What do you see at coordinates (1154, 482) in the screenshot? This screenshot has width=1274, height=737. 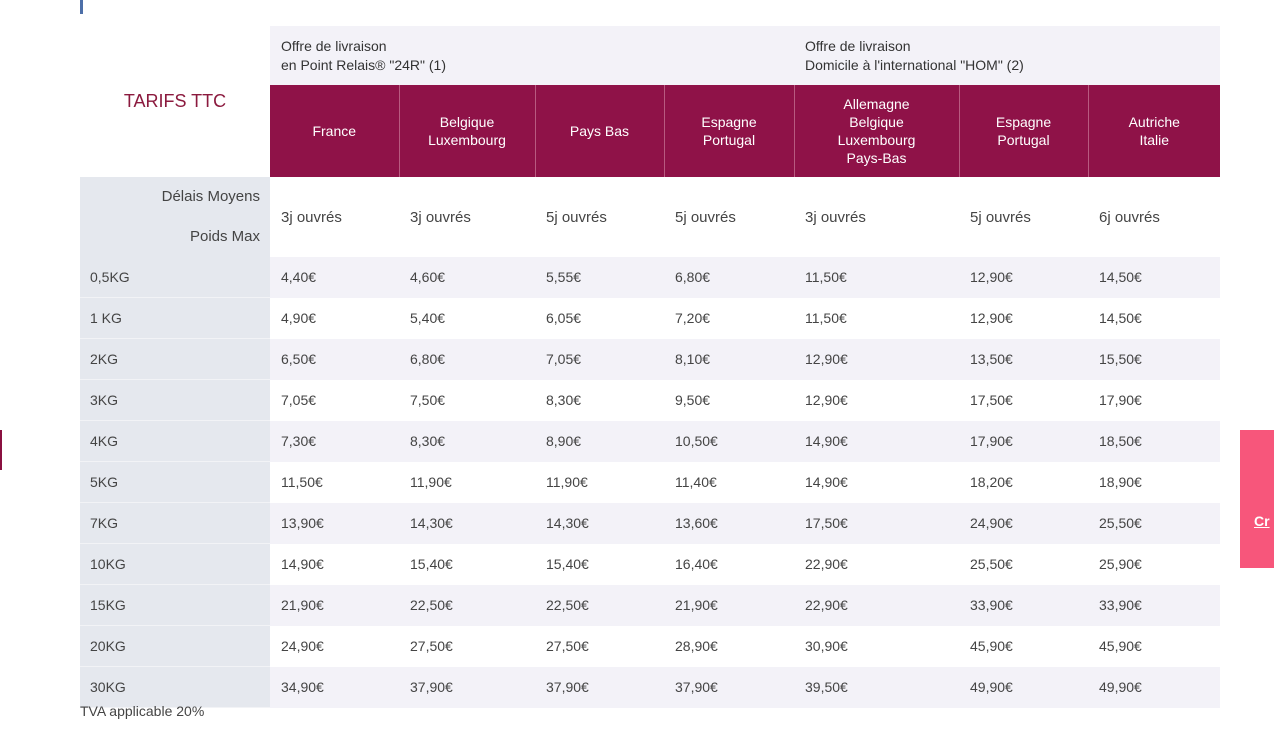 I see `price-cell: 18,90€` at bounding box center [1154, 482].